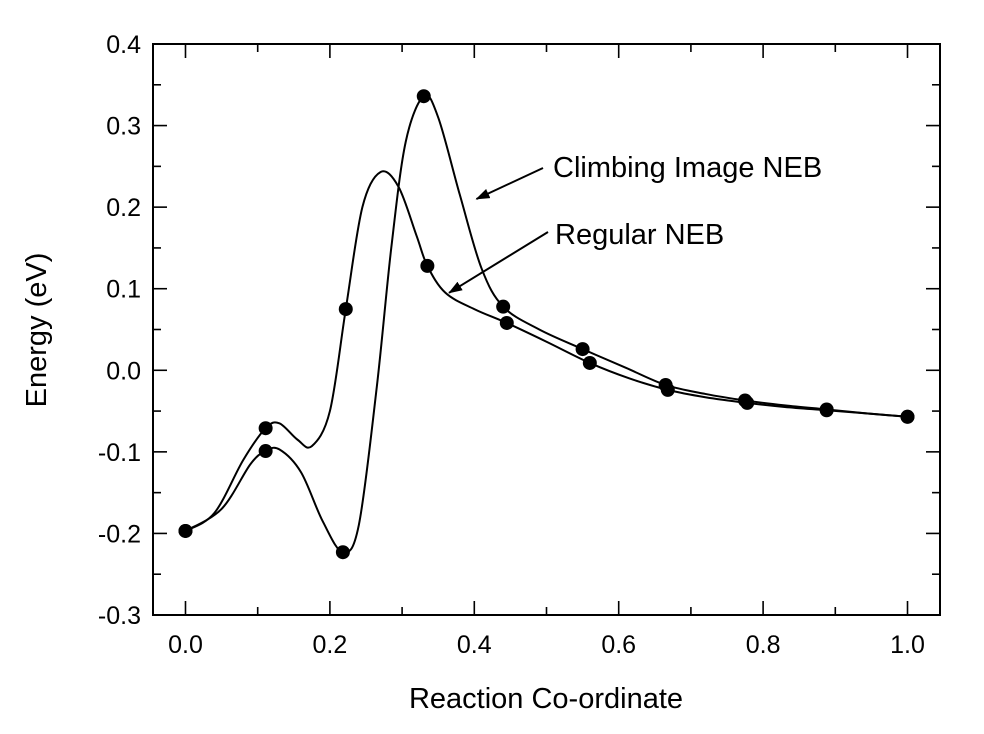 The image size is (984, 734). I want to click on annotation-climbing-image-neb: Climbing Image NEB, so click(687, 168).